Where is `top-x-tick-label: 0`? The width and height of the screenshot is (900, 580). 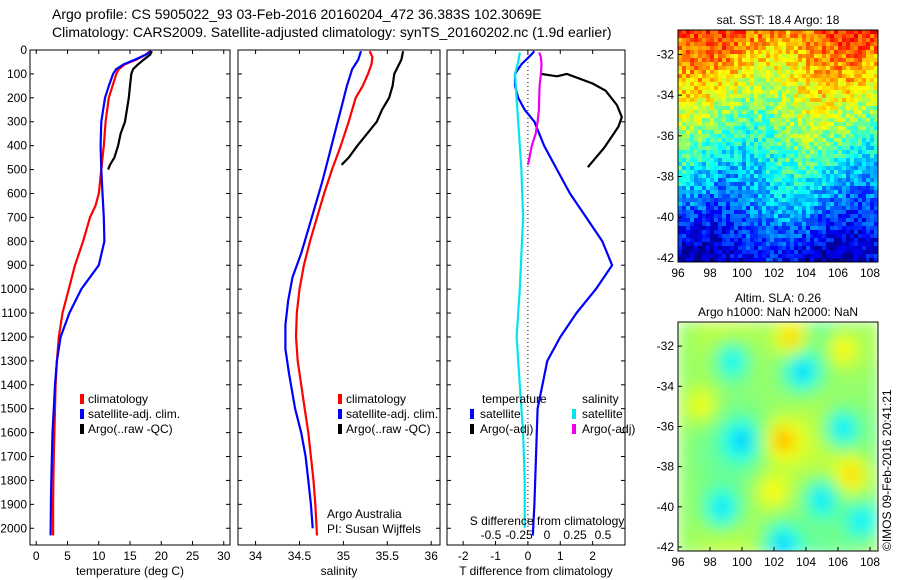 top-x-tick-label: 0 is located at coordinates (547, 535).